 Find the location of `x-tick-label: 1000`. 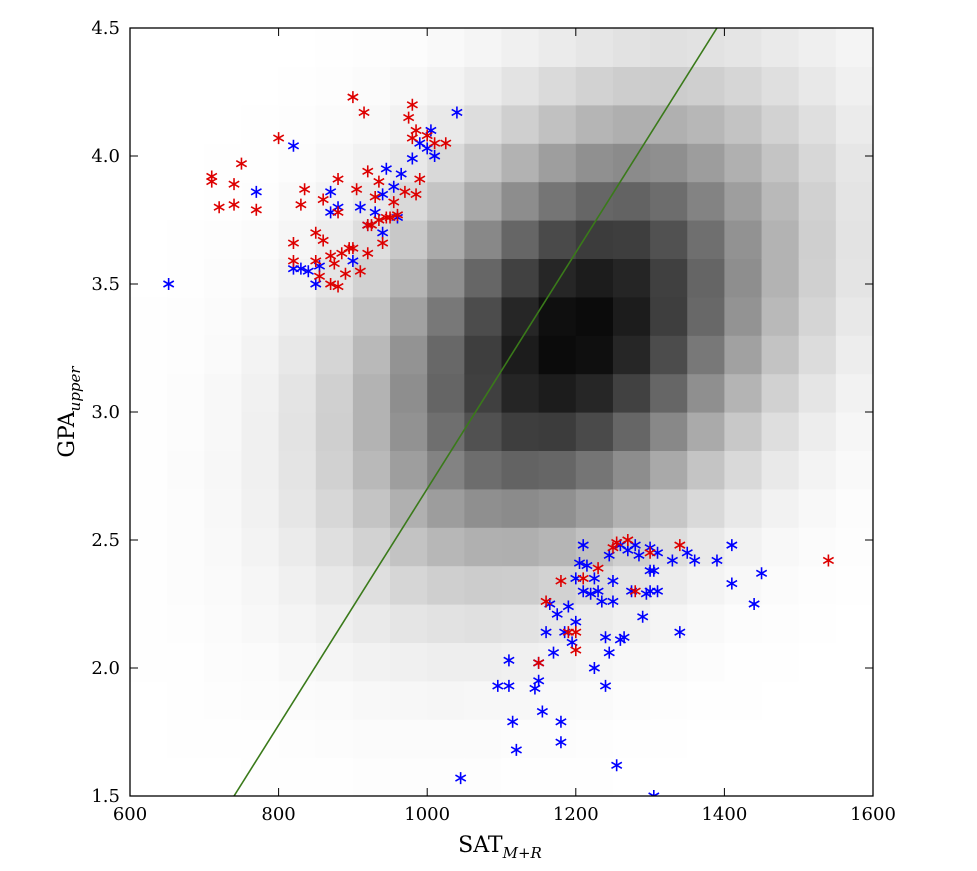

x-tick-label: 1000 is located at coordinates (427, 814).